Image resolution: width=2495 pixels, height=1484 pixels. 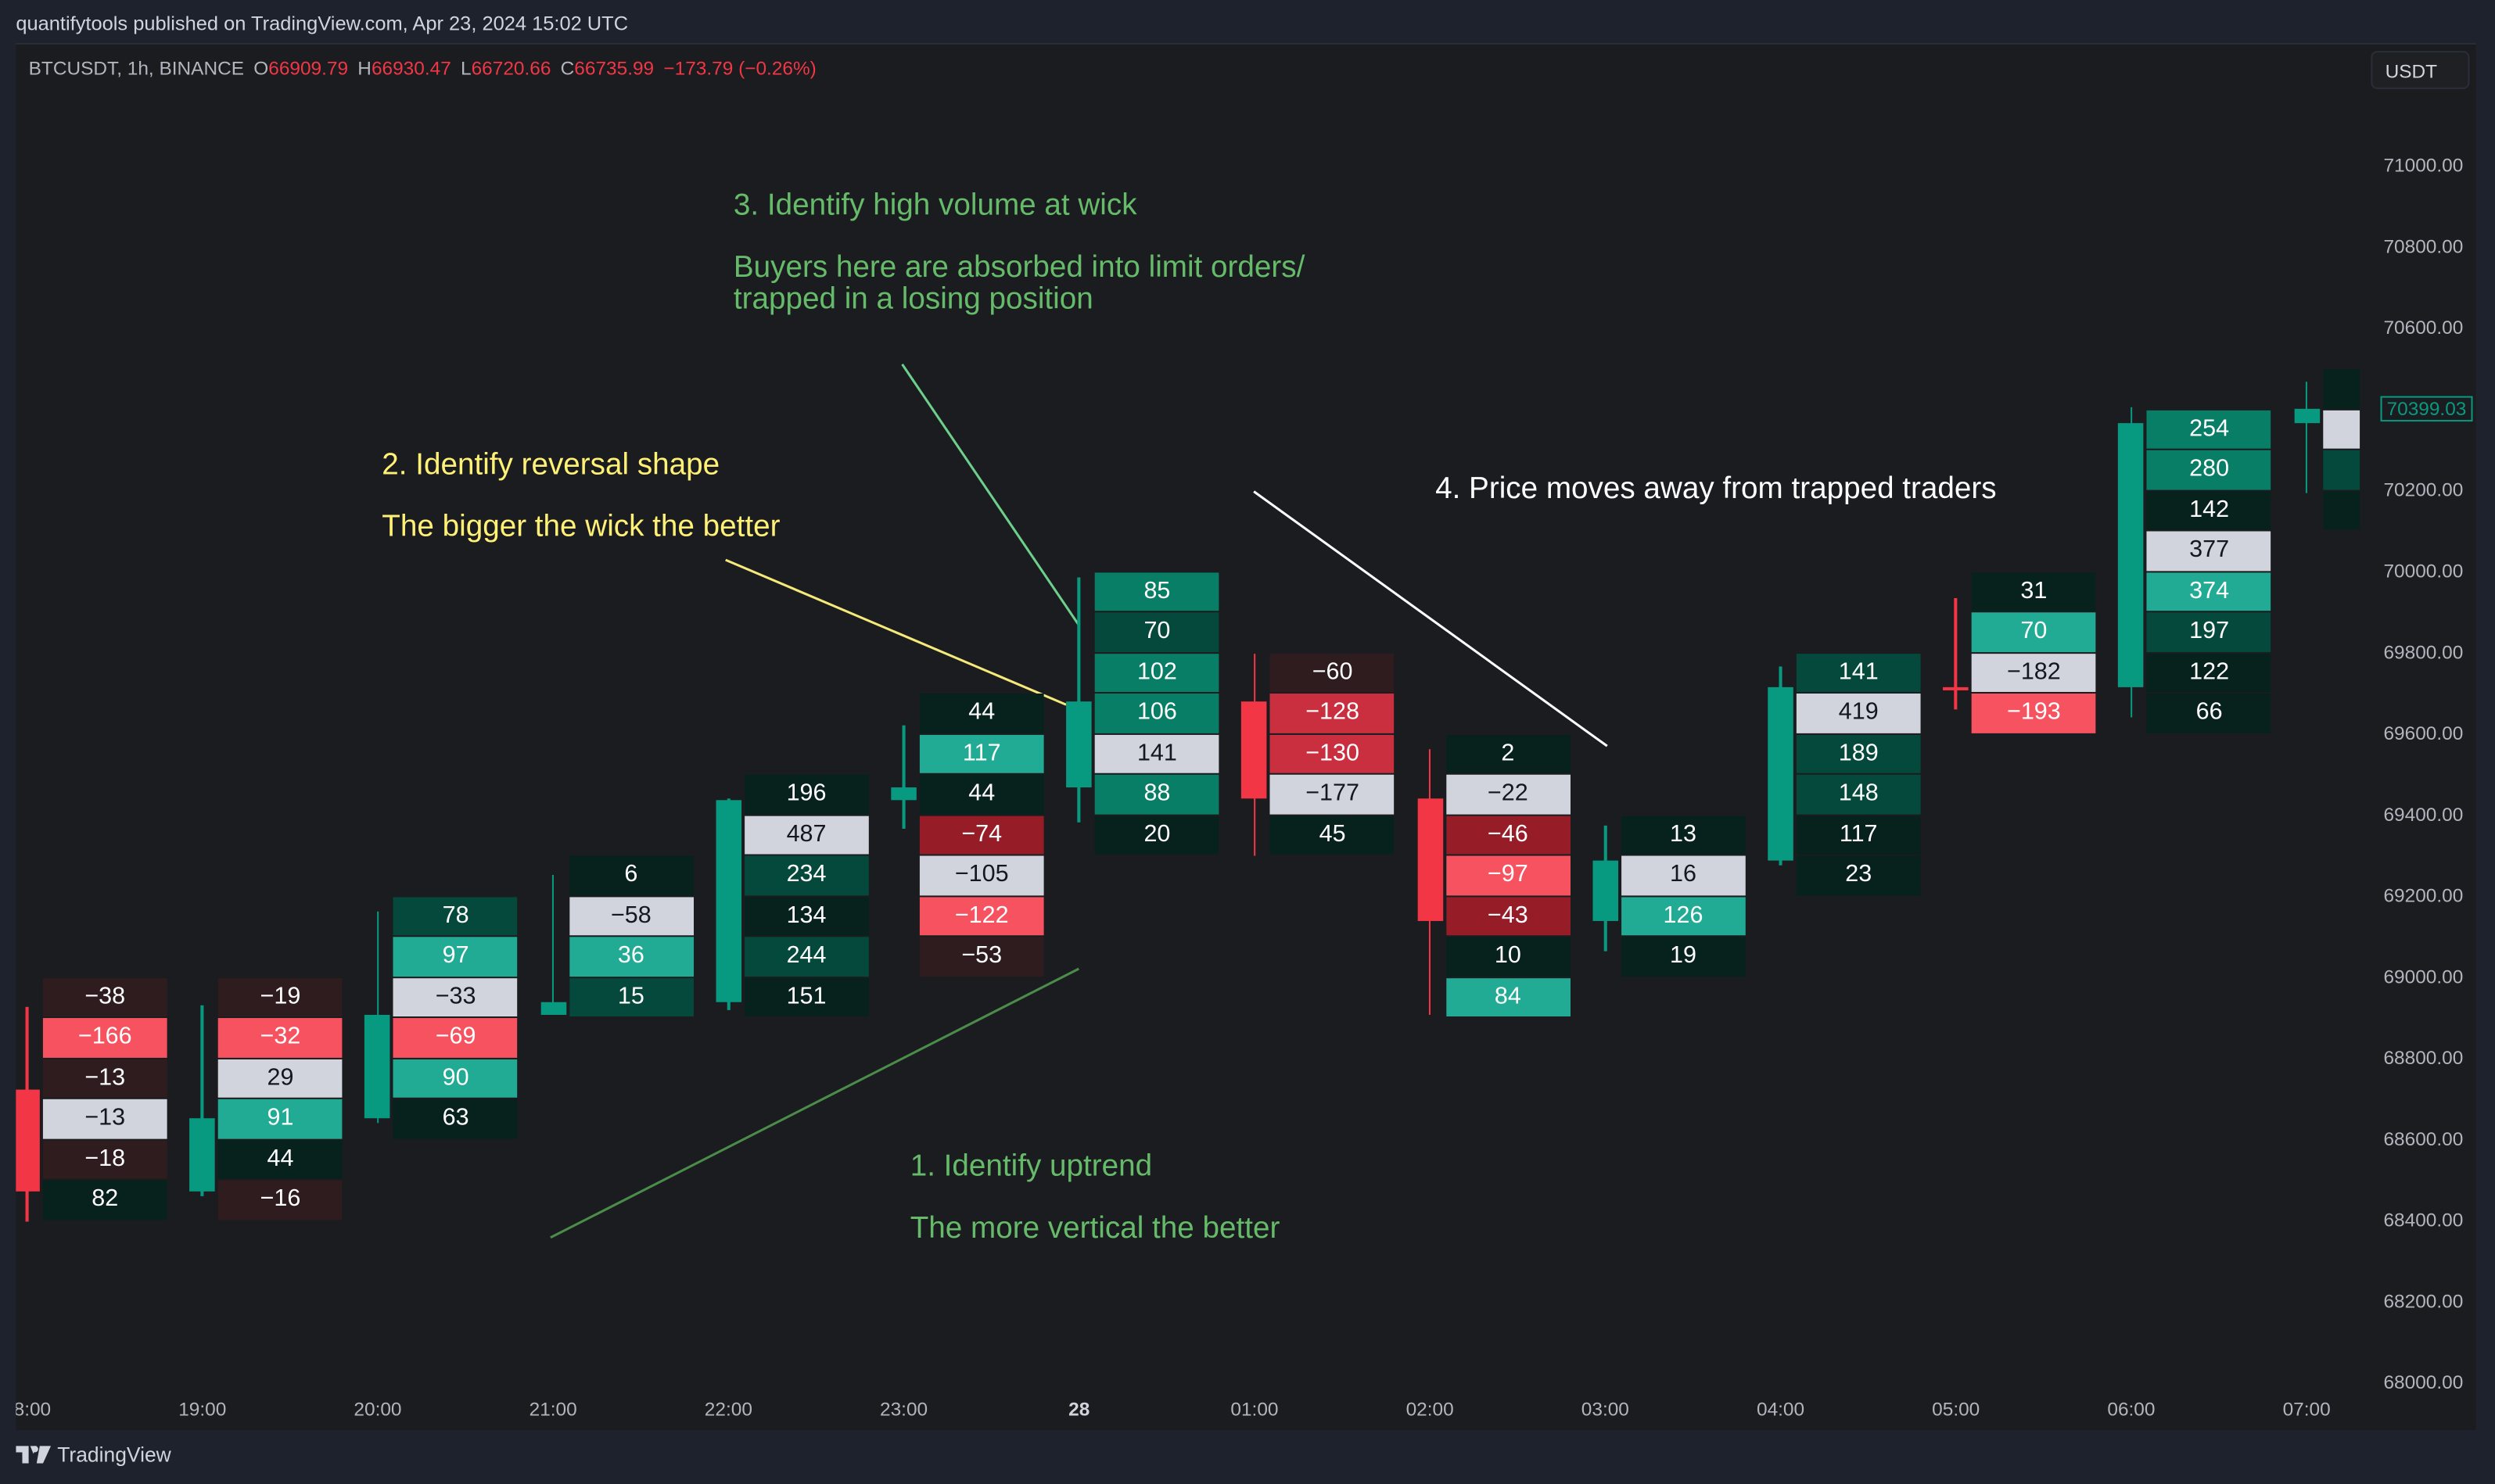 I want to click on footprint-cell: 20, so click(x=1157, y=835).